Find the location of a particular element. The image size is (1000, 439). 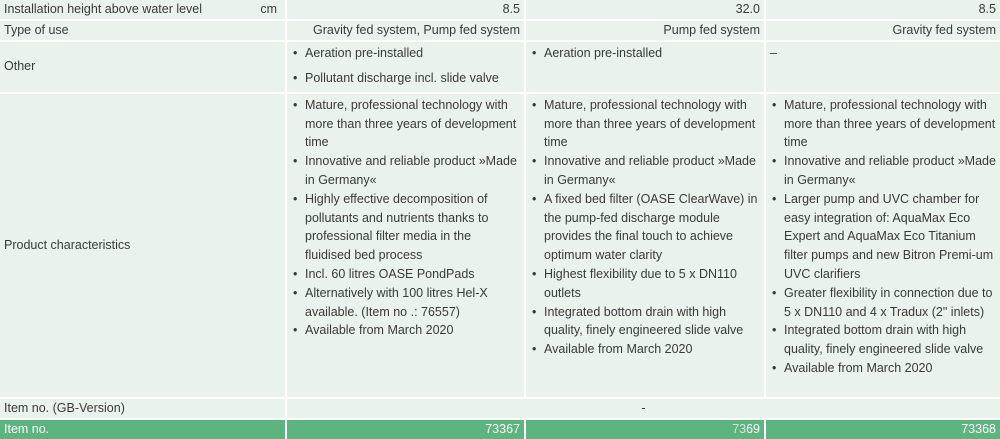

row-item-no-gb: Item no. (GB-Version) - is located at coordinates (500, 409).